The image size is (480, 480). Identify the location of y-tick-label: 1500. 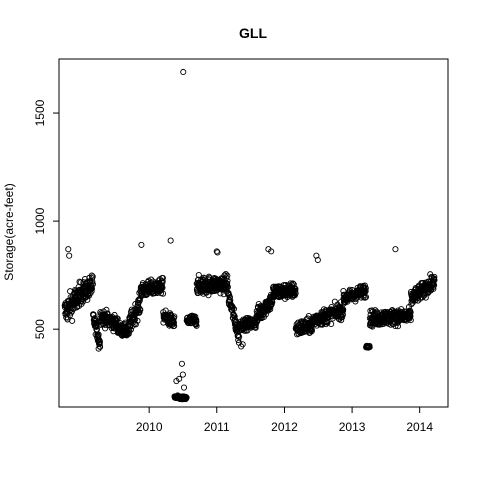
(40, 112).